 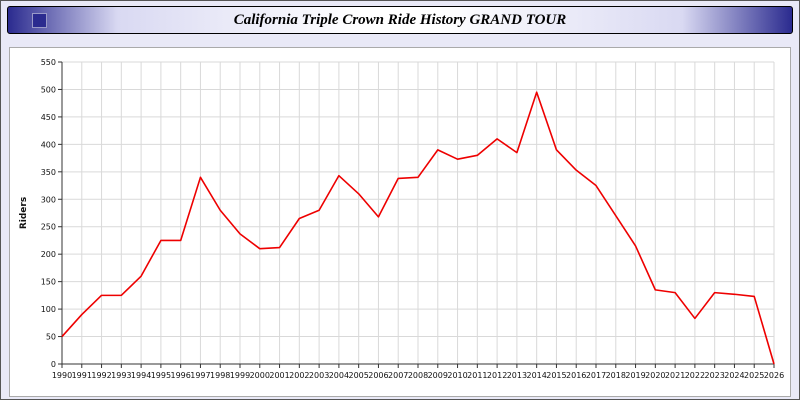 I want to click on x-tick-label: 1990, so click(x=62, y=375).